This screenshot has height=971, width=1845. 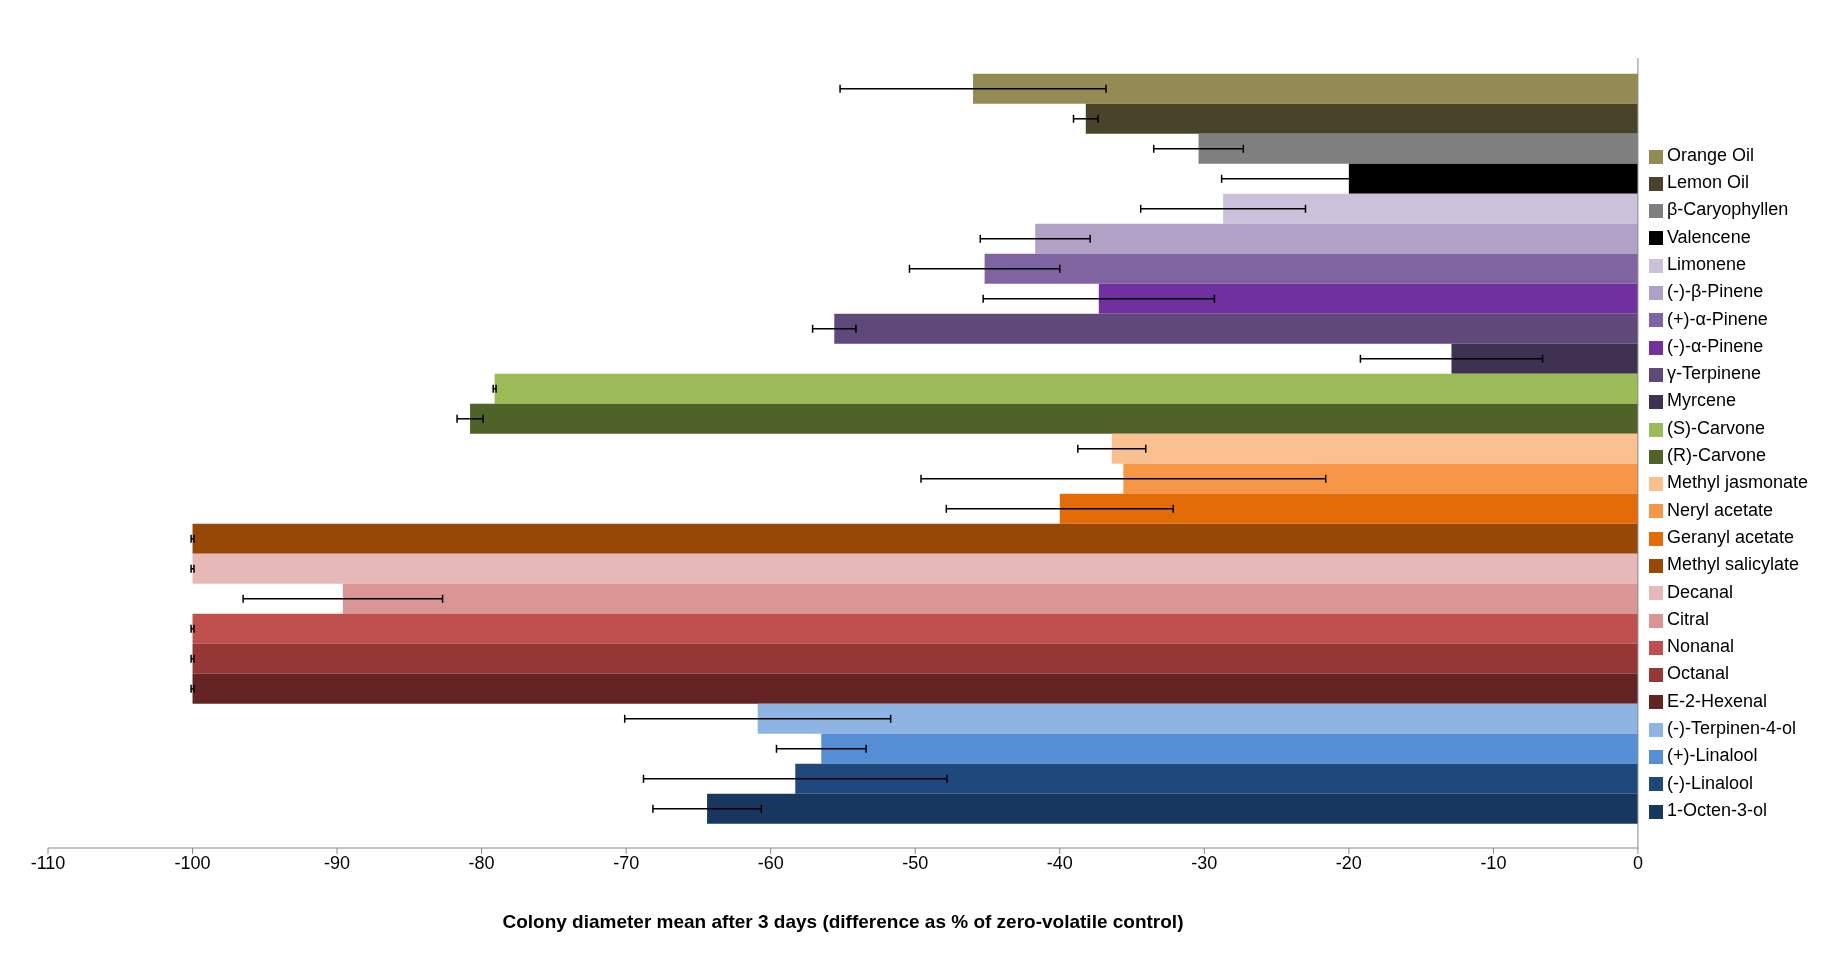 What do you see at coordinates (1697, 673) in the screenshot?
I see `legend-label: Octanal` at bounding box center [1697, 673].